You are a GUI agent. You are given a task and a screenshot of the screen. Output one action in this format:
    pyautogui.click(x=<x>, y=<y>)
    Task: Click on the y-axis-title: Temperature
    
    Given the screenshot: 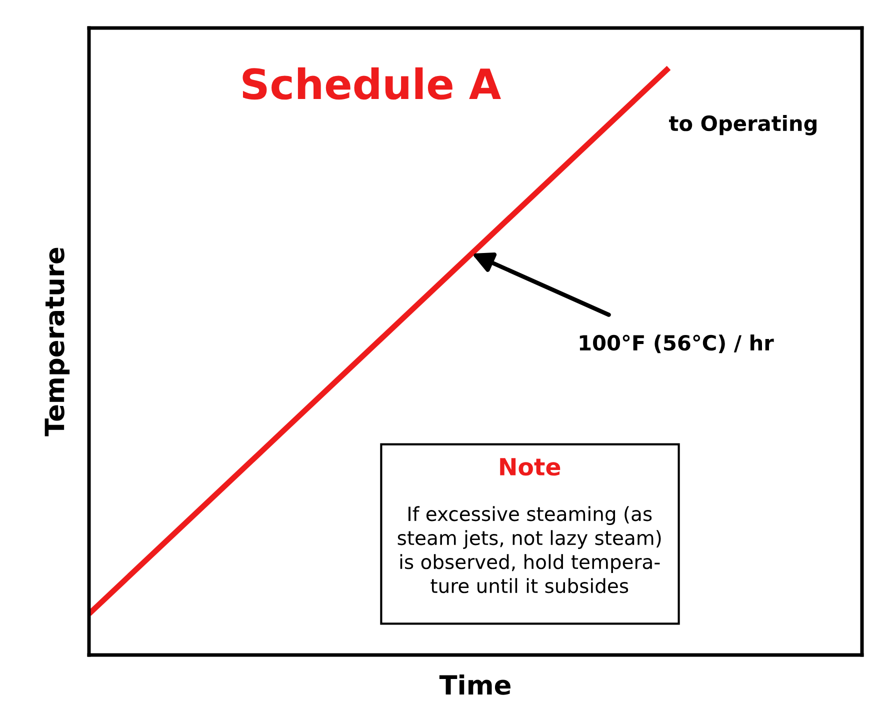 What is the action you would take?
    pyautogui.click(x=57, y=342)
    